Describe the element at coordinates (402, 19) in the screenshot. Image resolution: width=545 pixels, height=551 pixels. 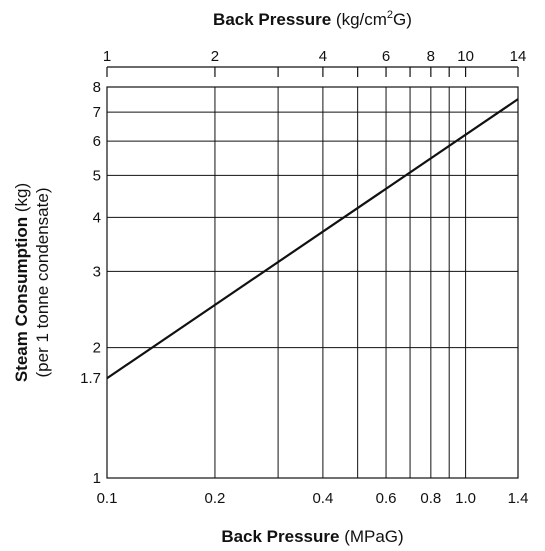
I see `top-axis-title-unit-end: G)` at that location.